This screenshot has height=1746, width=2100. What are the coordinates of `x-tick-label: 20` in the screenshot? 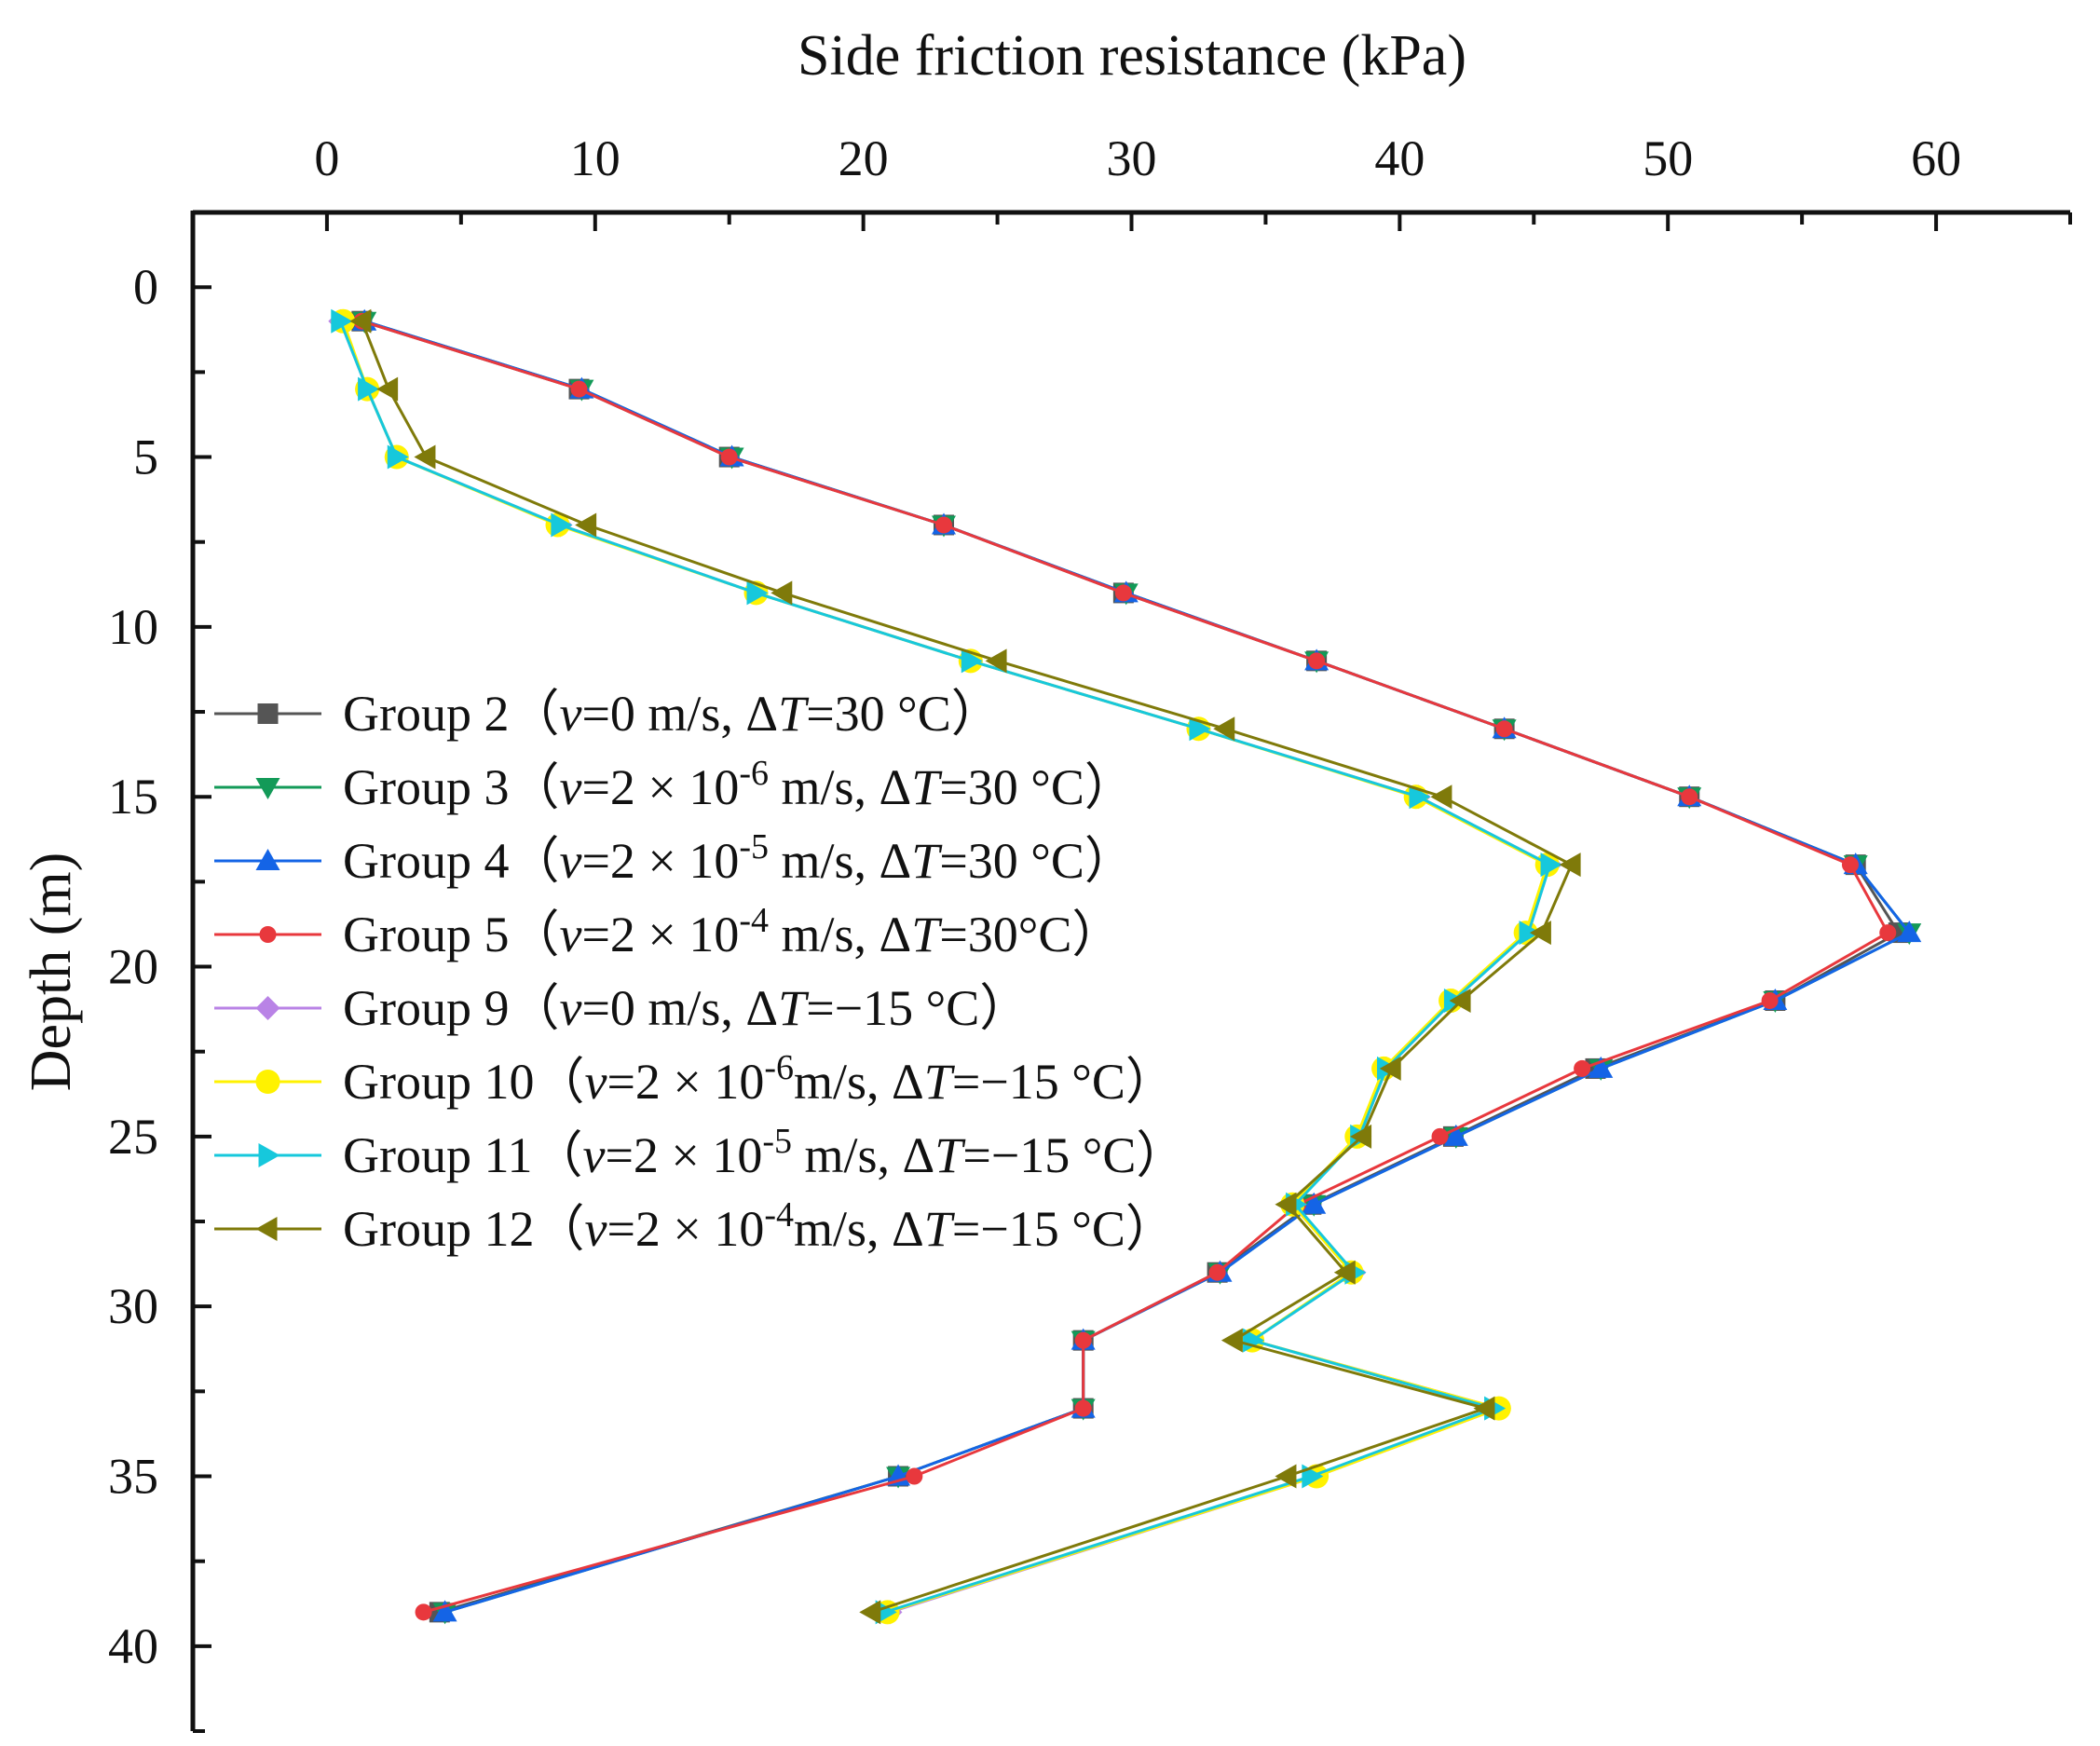 It's located at (864, 158).